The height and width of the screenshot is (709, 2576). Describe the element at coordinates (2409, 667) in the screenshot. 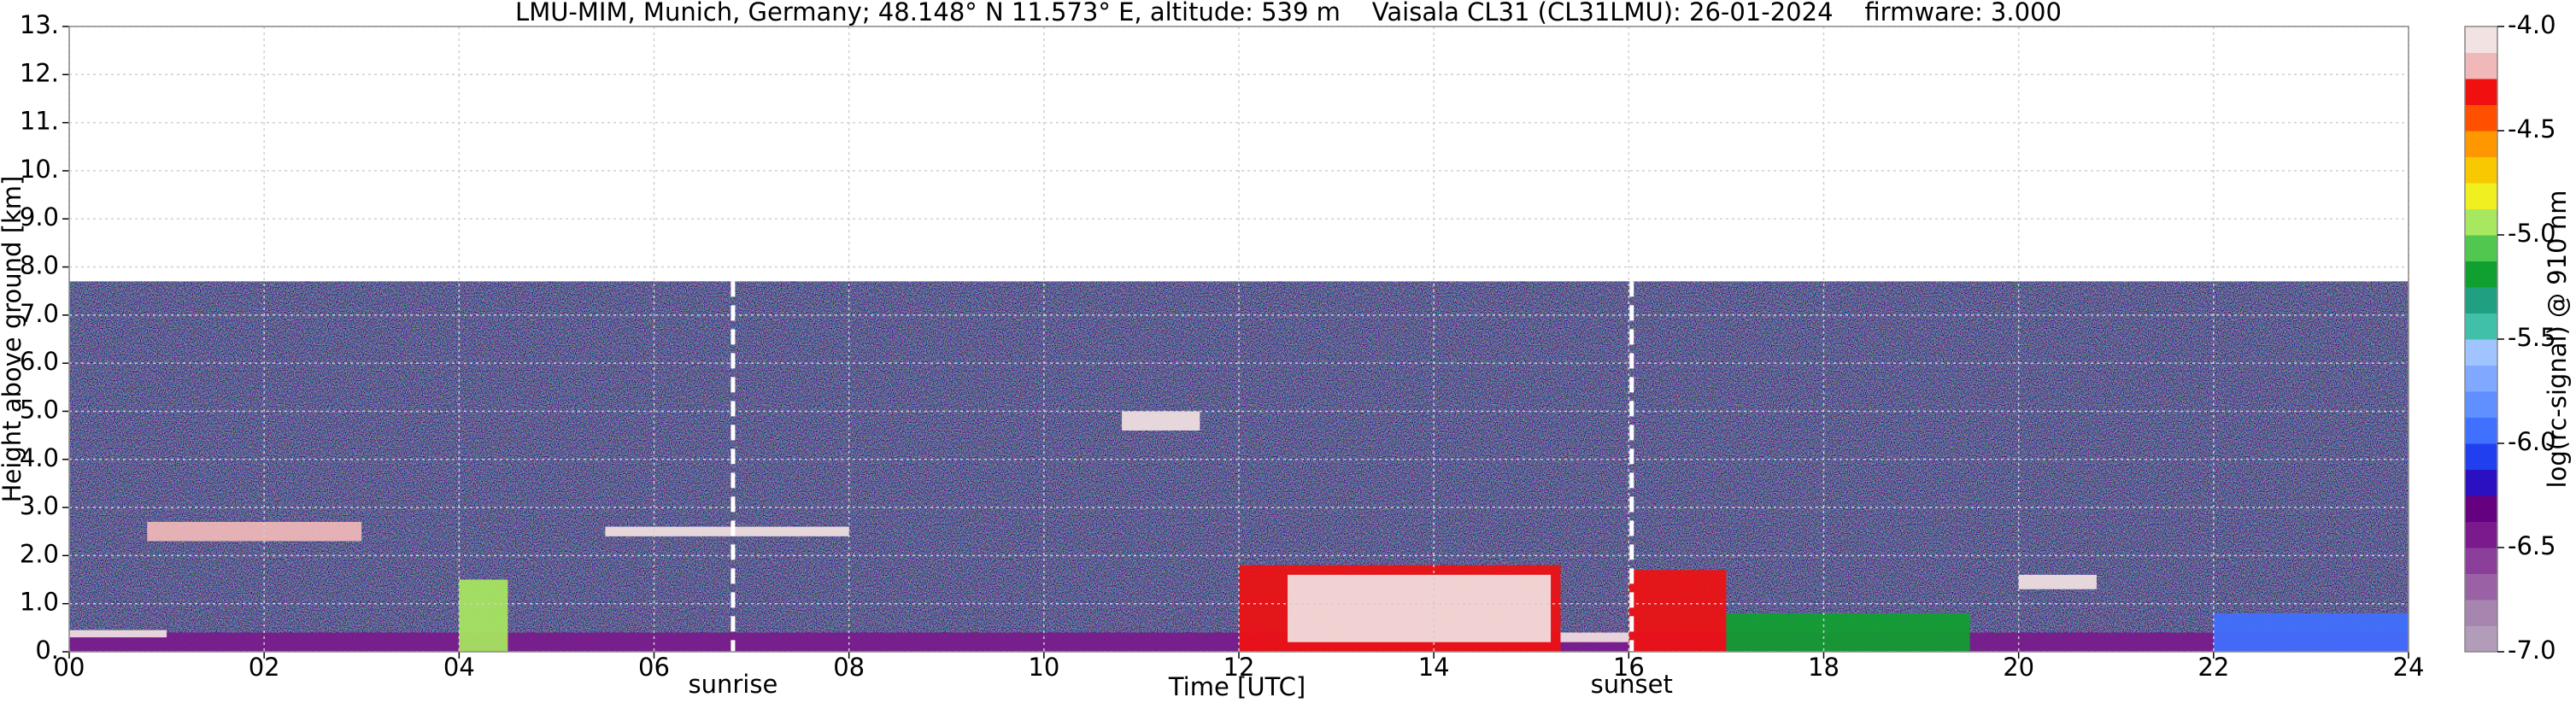

I see `x-tick-label: 24` at that location.